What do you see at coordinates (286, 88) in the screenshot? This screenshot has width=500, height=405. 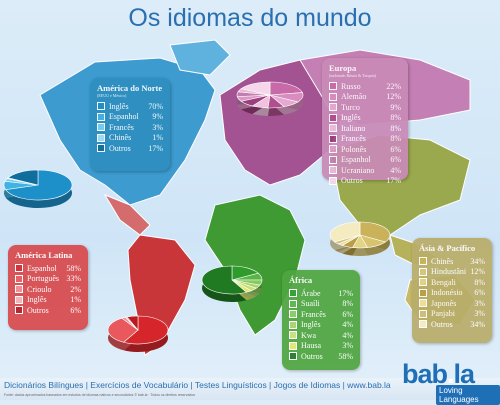 I see `pie-slice-russo` at bounding box center [286, 88].